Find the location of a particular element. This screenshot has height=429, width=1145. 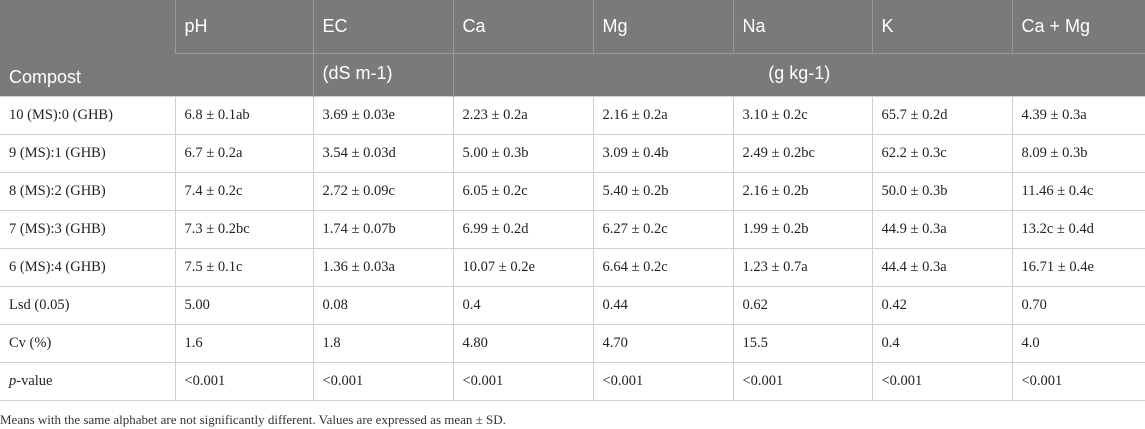

ion-unit-label: (g kg-1) is located at coordinates (798, 75).